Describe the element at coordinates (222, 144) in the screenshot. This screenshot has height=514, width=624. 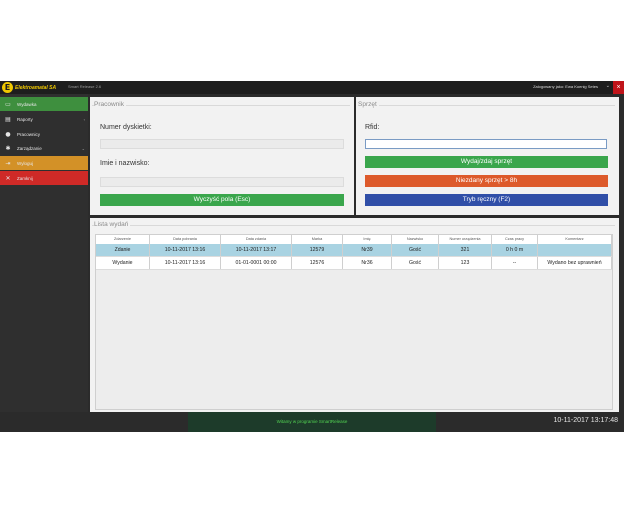
I see `numer-dyskietki-field` at that location.